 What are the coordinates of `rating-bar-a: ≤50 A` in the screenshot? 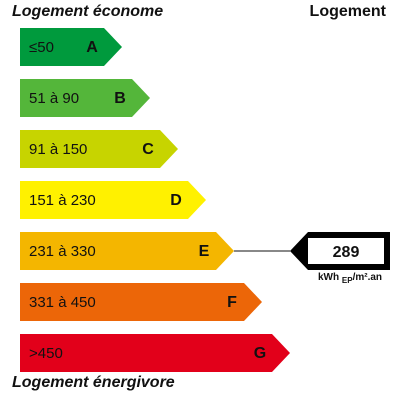 It's located at (71, 47).